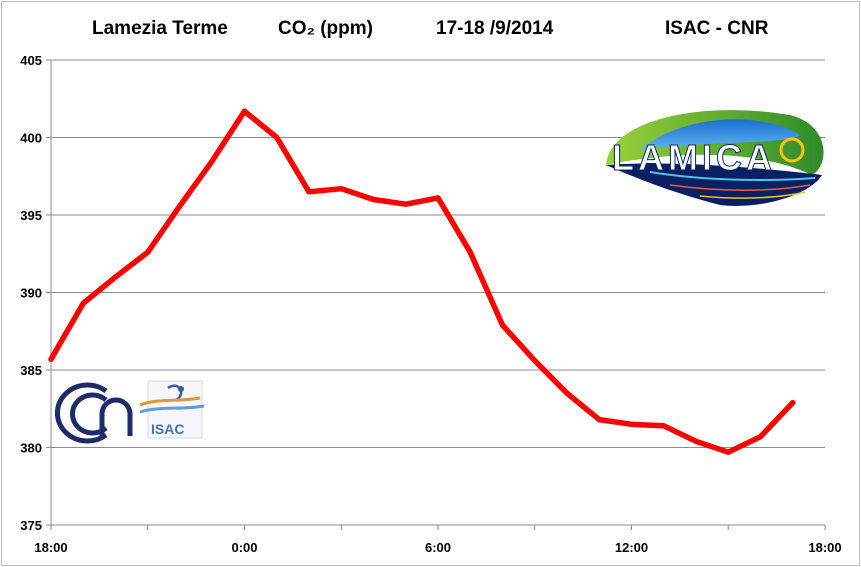 The image size is (861, 567). I want to click on y-tick-label: 375, so click(31, 525).